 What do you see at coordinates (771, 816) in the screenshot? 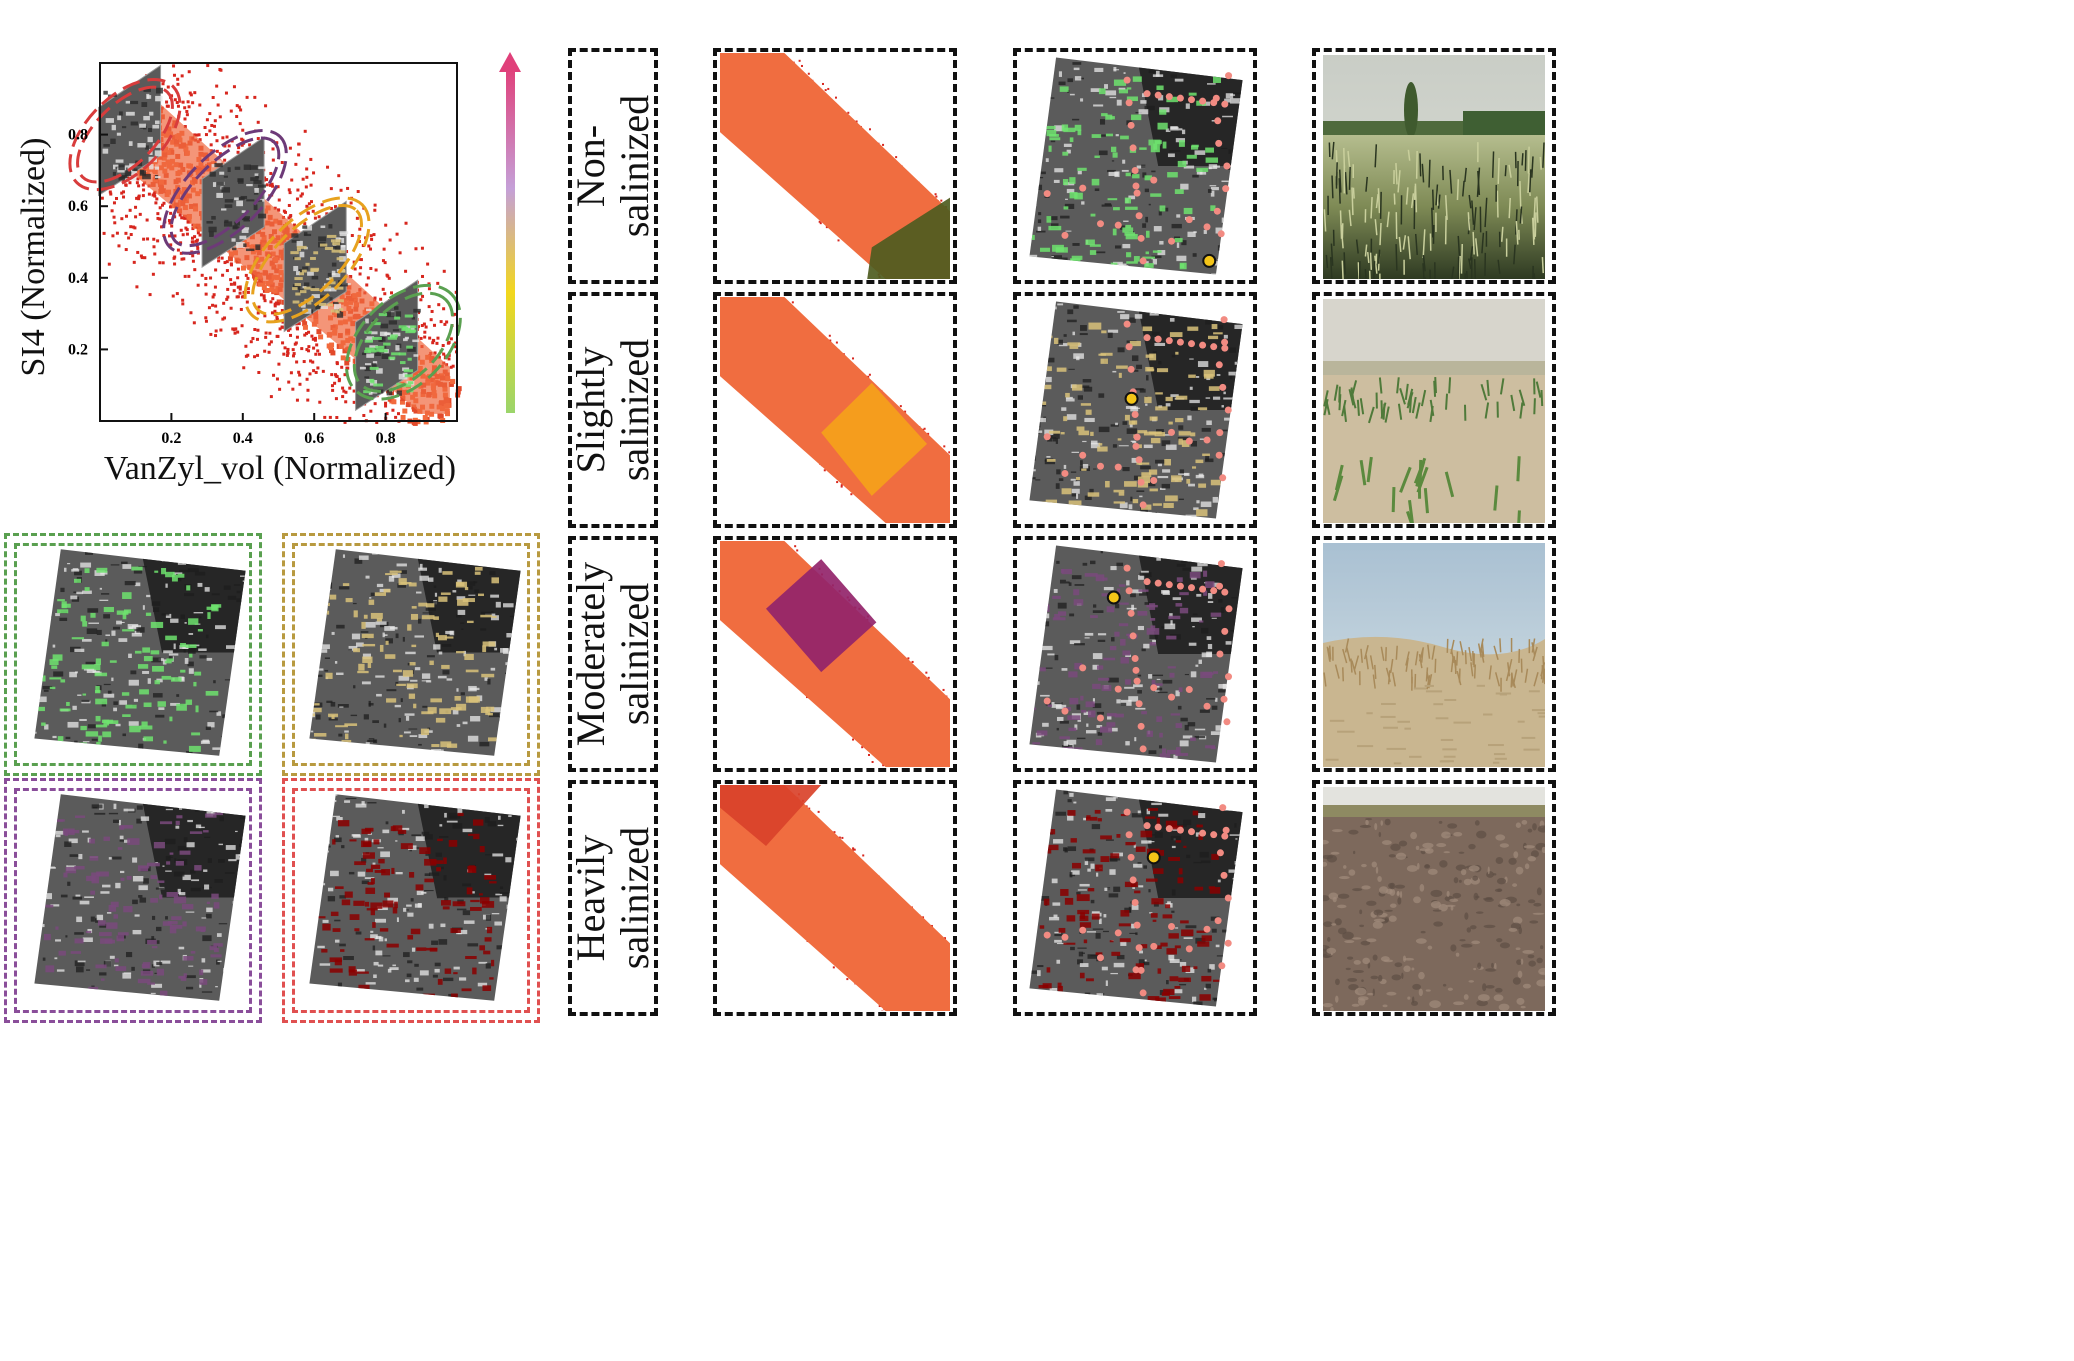
I see `class-region` at bounding box center [771, 816].